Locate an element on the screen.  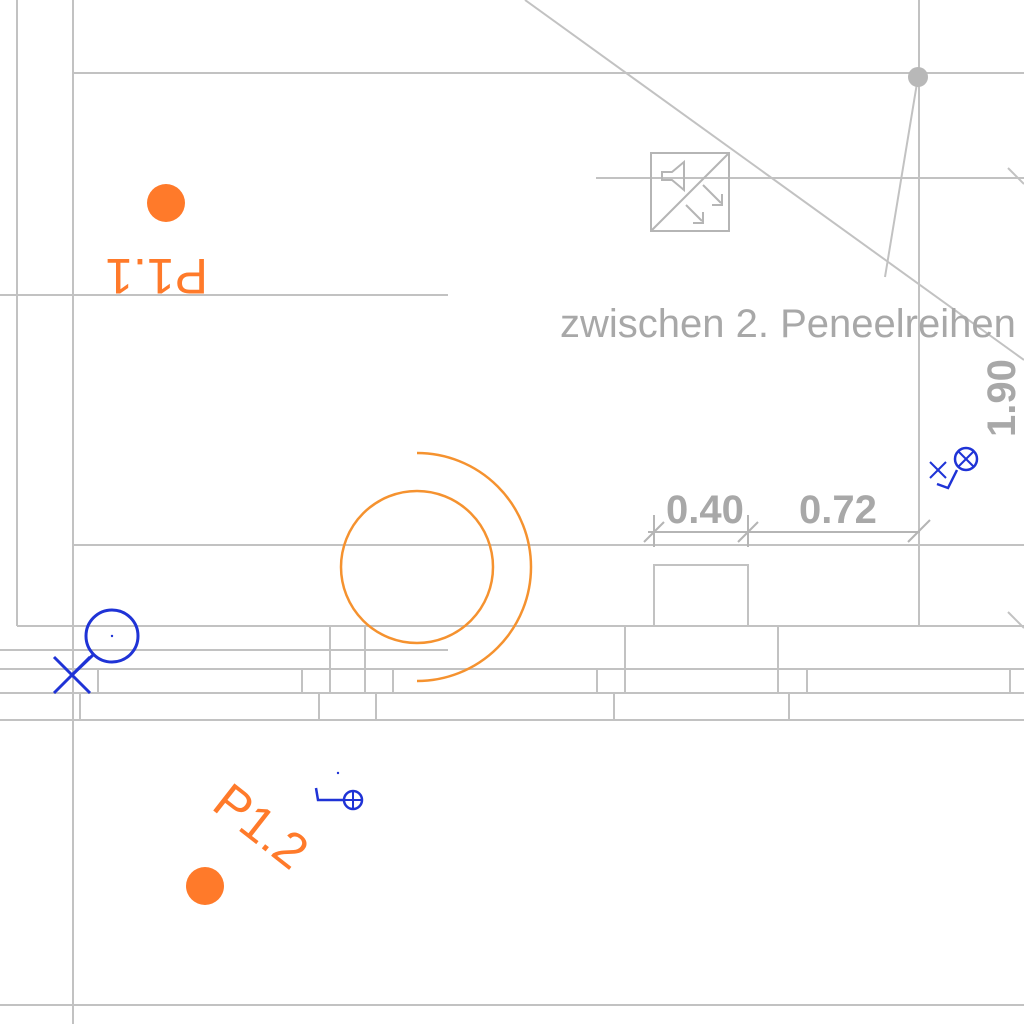
dimension-label-040: 0.40 is located at coordinates (705, 510).